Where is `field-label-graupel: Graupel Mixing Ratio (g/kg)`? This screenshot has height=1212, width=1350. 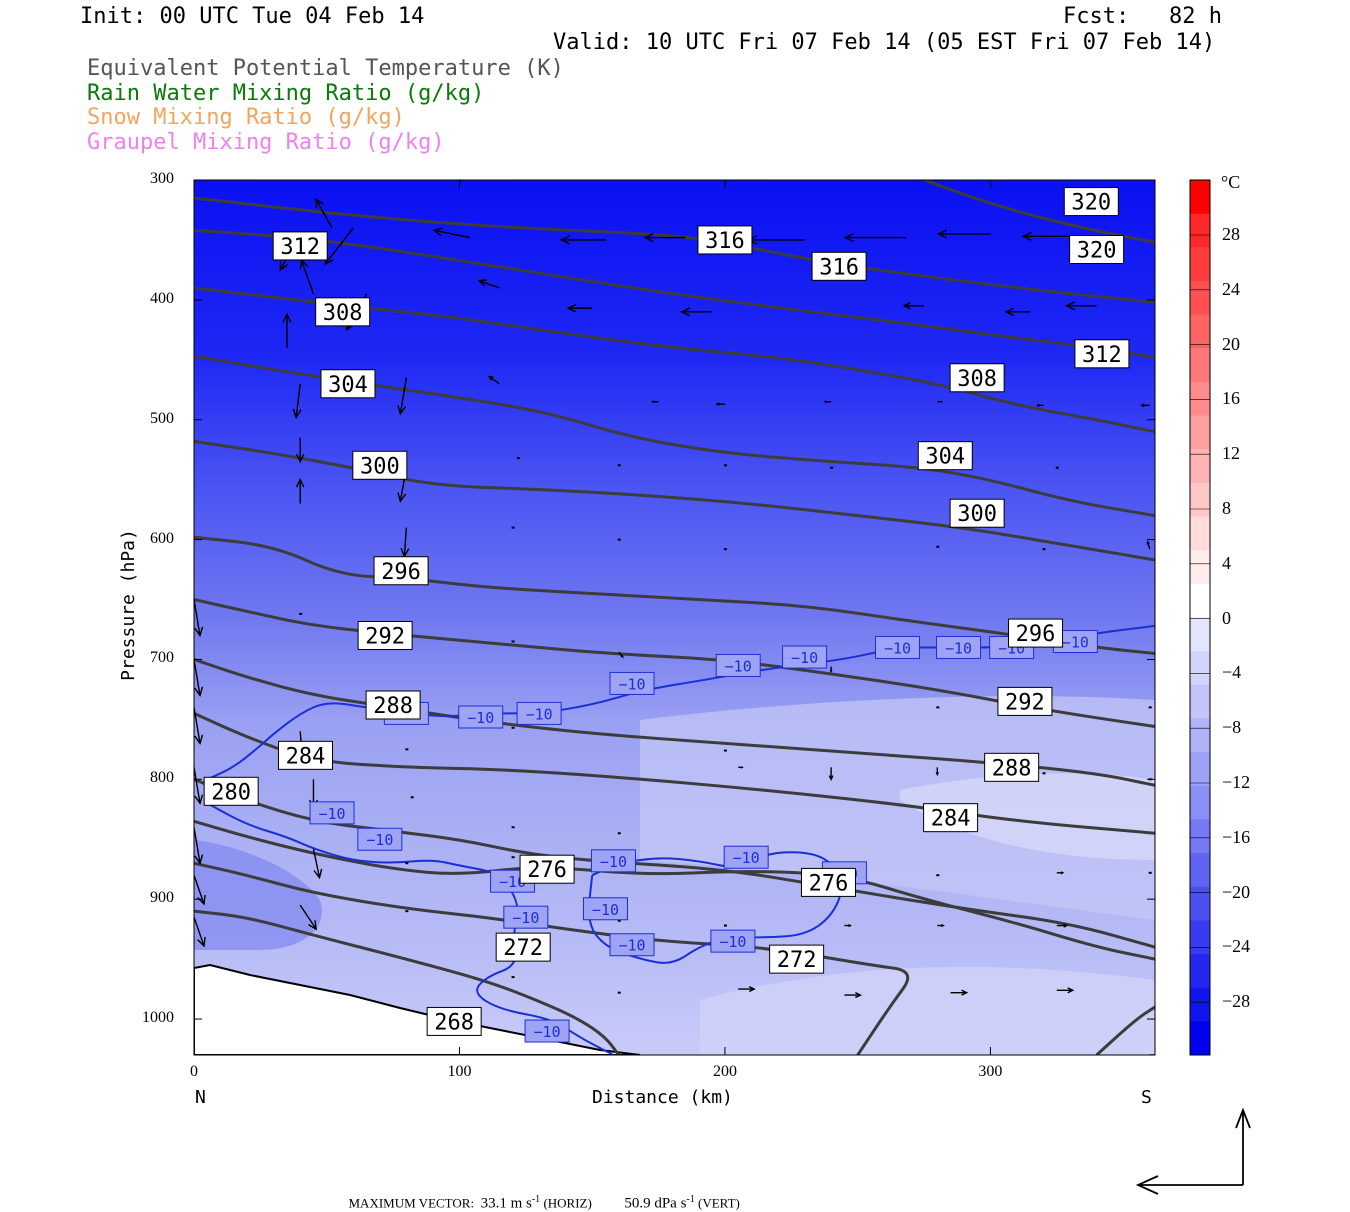 field-label-graupel: Graupel Mixing Ratio (g/kg) is located at coordinates (266, 142).